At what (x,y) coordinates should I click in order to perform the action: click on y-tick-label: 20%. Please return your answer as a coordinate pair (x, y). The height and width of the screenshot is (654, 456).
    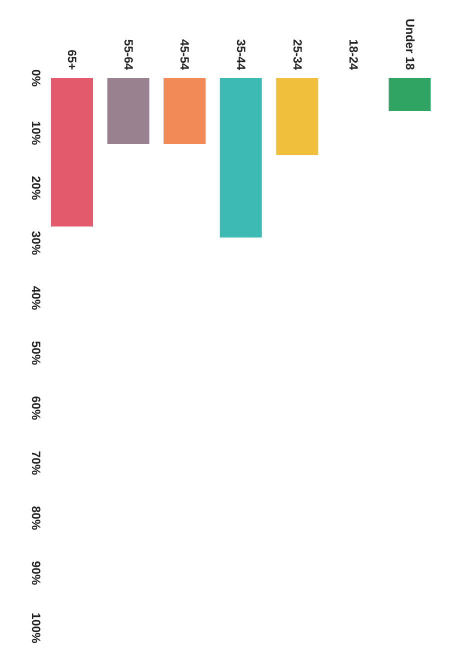
    Looking at the image, I should click on (36, 188).